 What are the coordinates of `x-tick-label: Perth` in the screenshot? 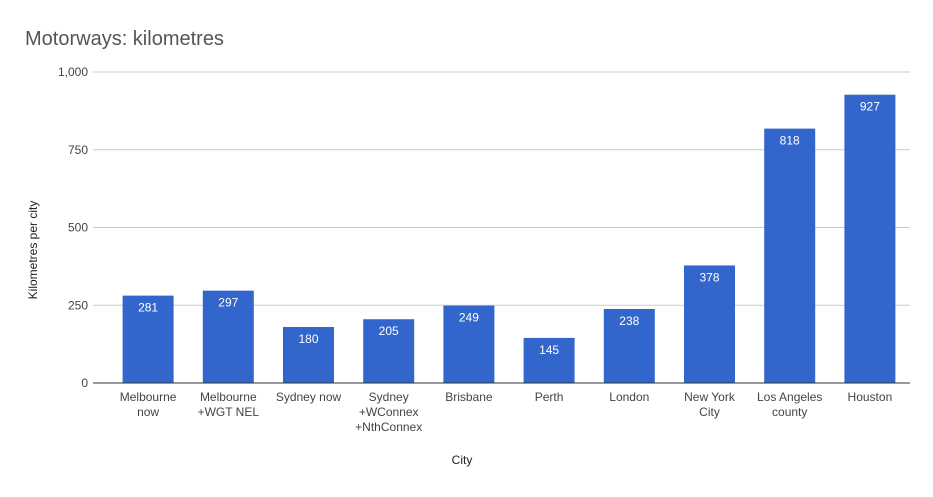 It's located at (549, 397).